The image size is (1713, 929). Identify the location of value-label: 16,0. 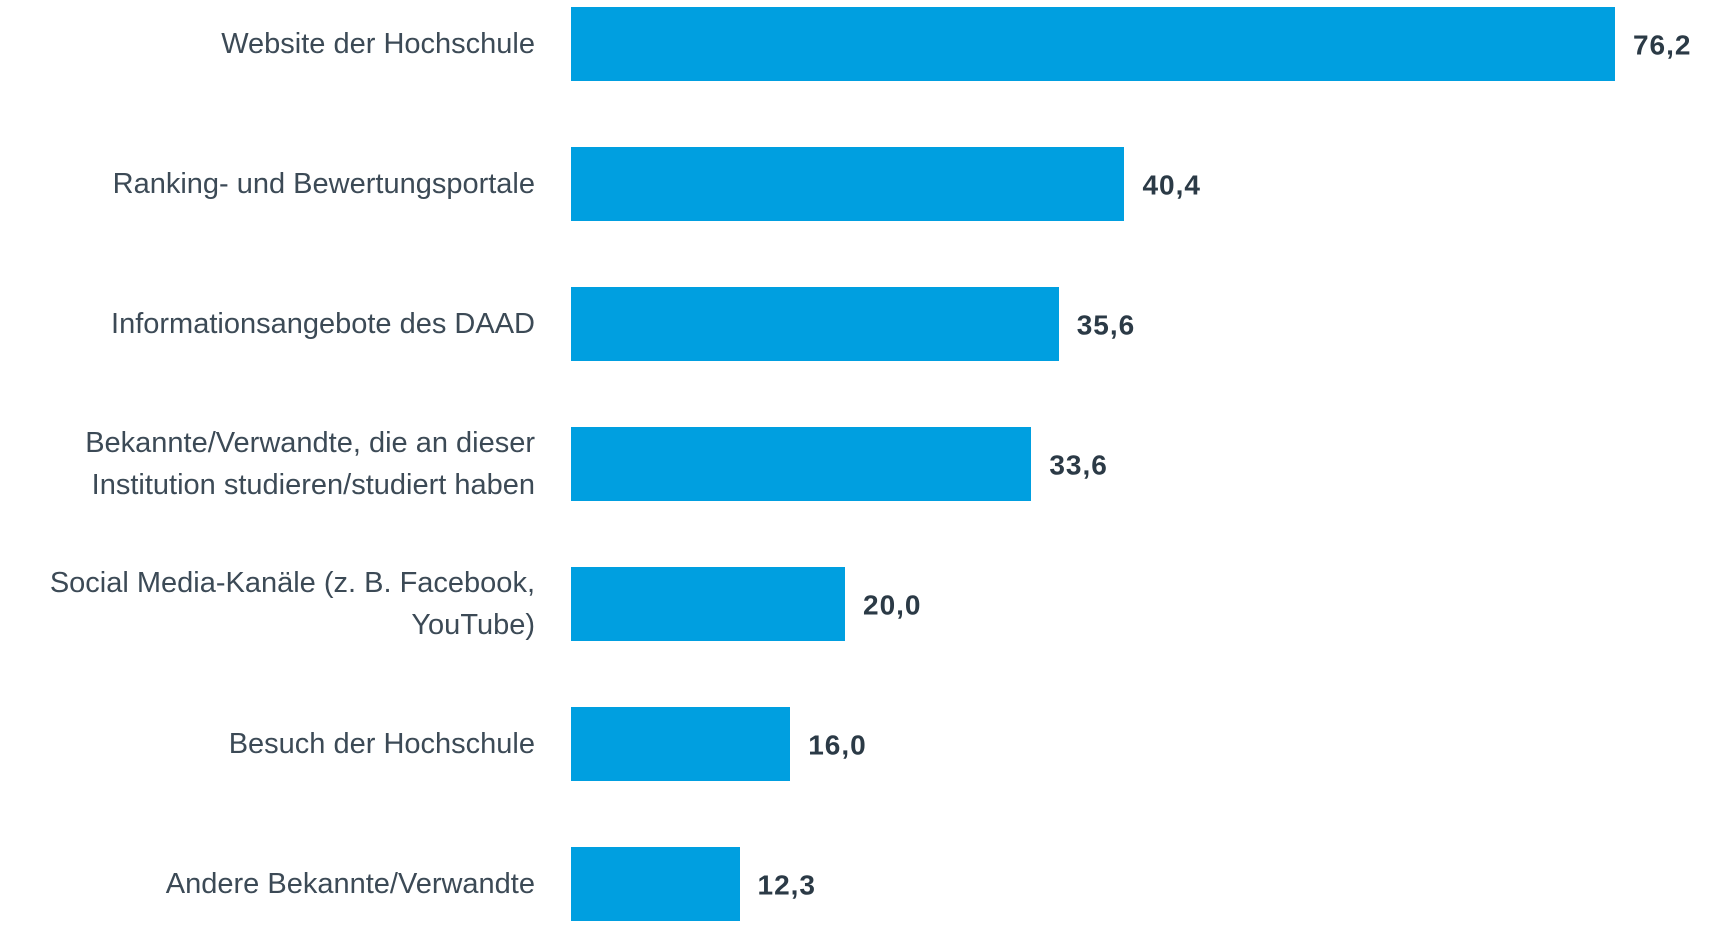
(837, 745).